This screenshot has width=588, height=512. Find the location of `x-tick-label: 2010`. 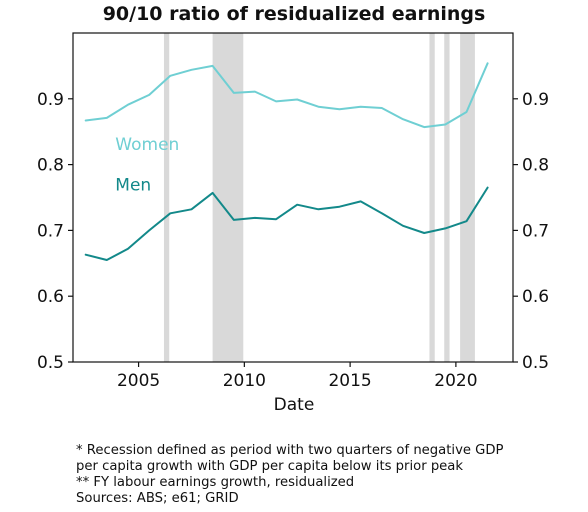

x-tick-label: 2010 is located at coordinates (244, 381).